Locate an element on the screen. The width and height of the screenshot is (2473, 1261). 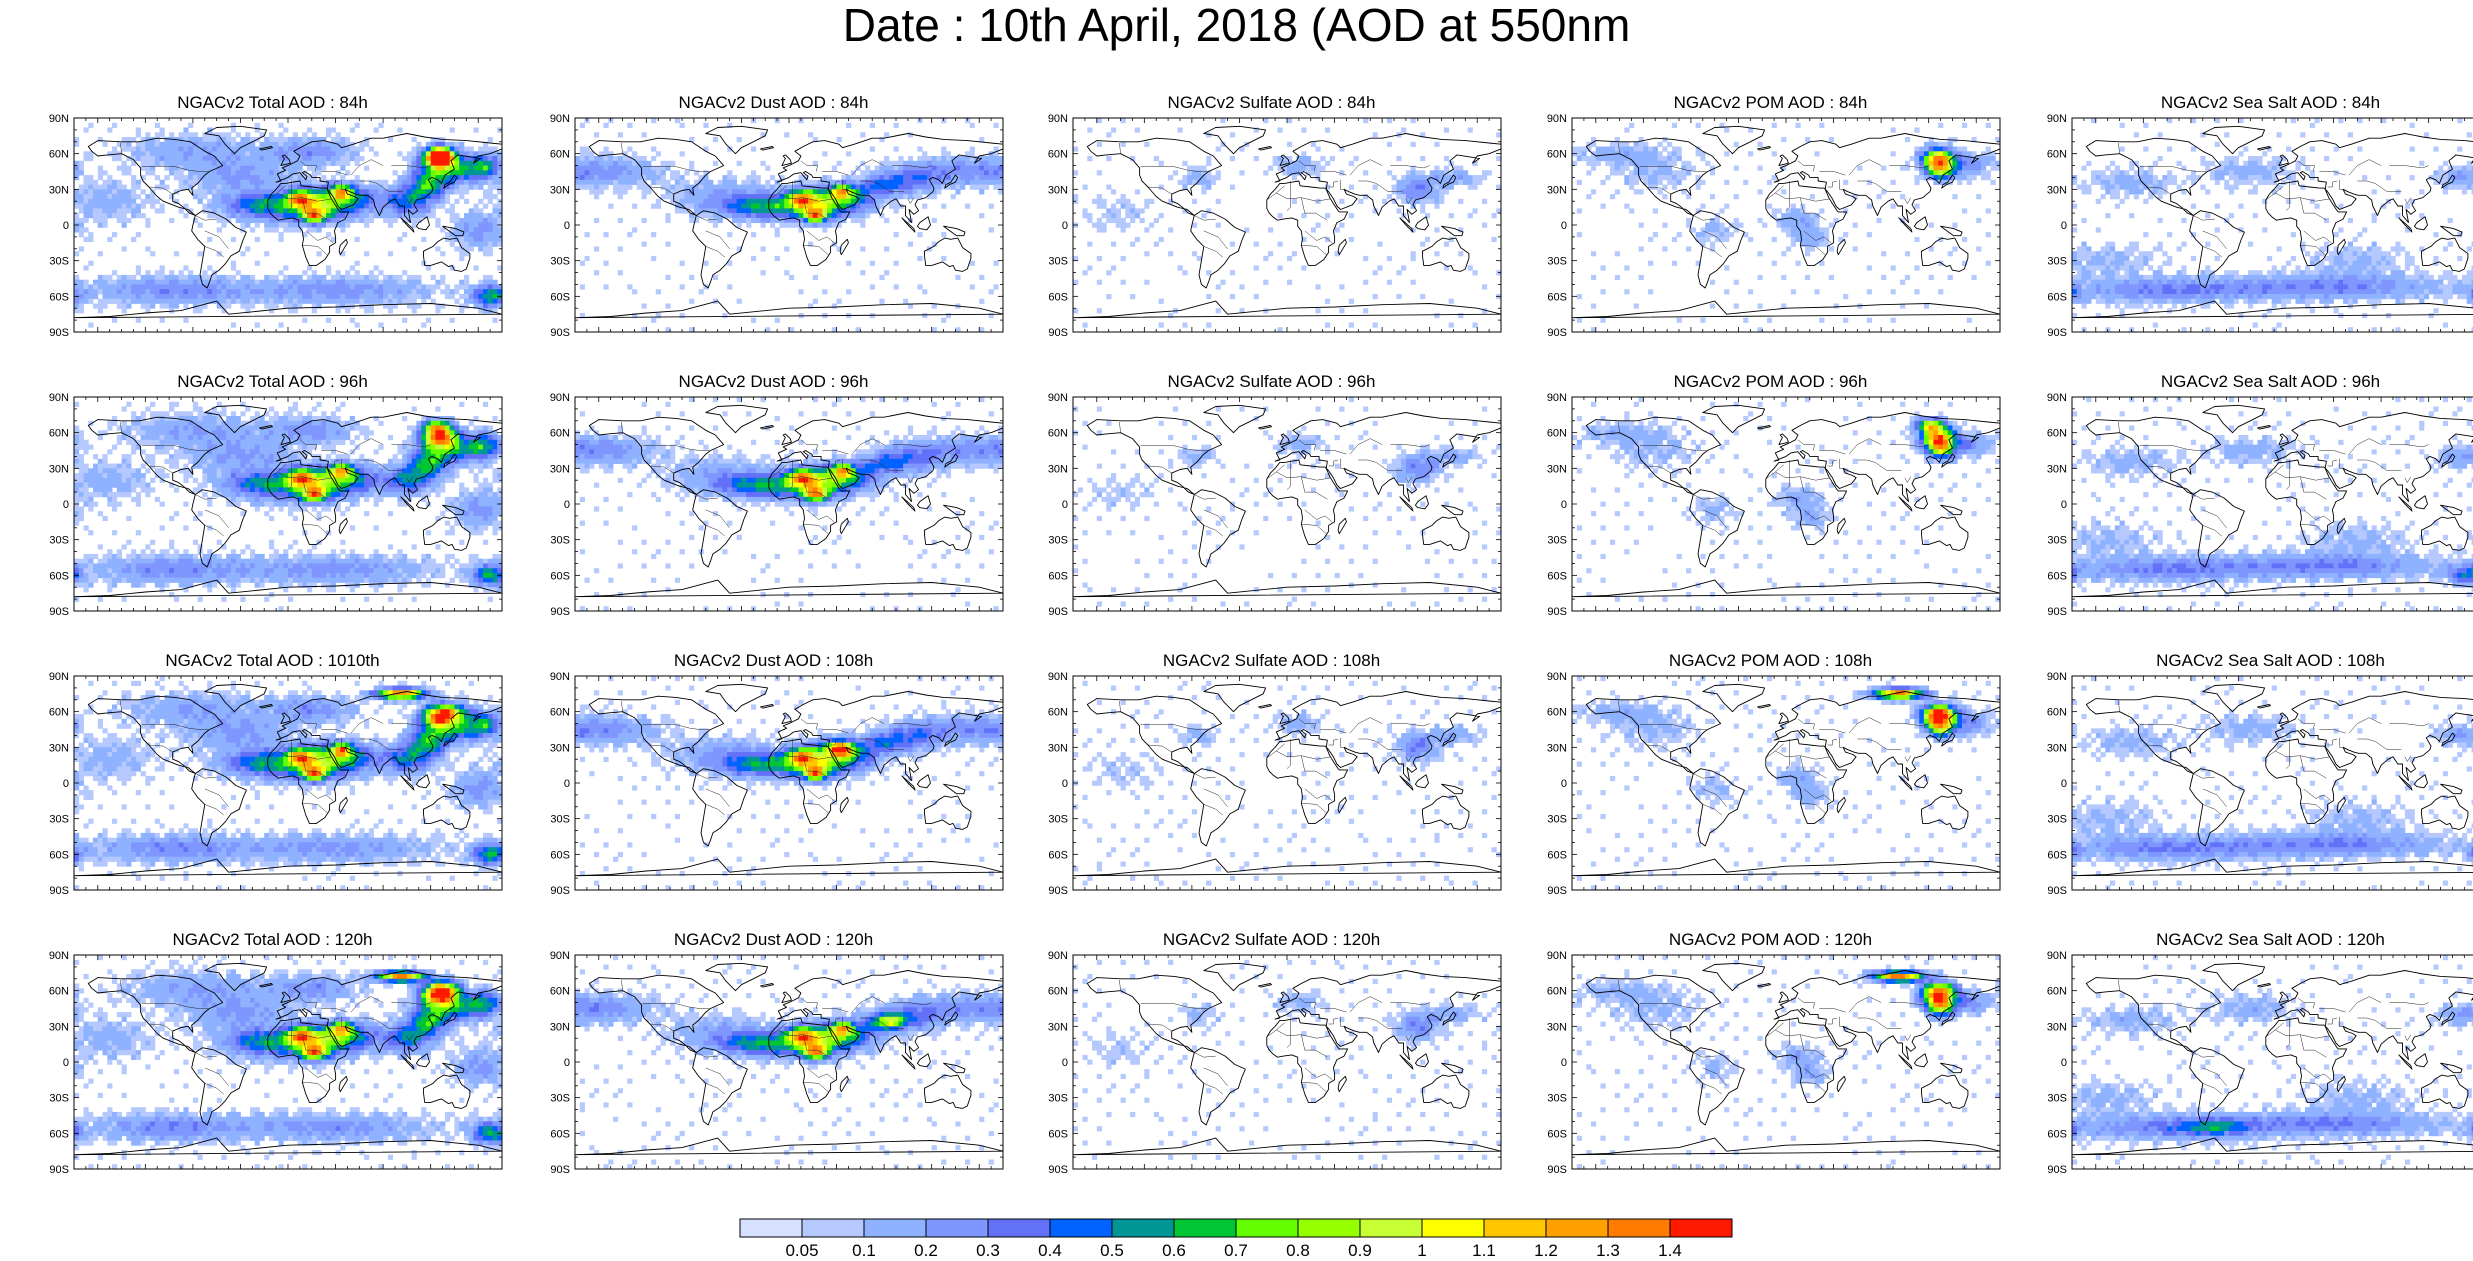
colorbar-label: 0.9 is located at coordinates (1360, 1250).